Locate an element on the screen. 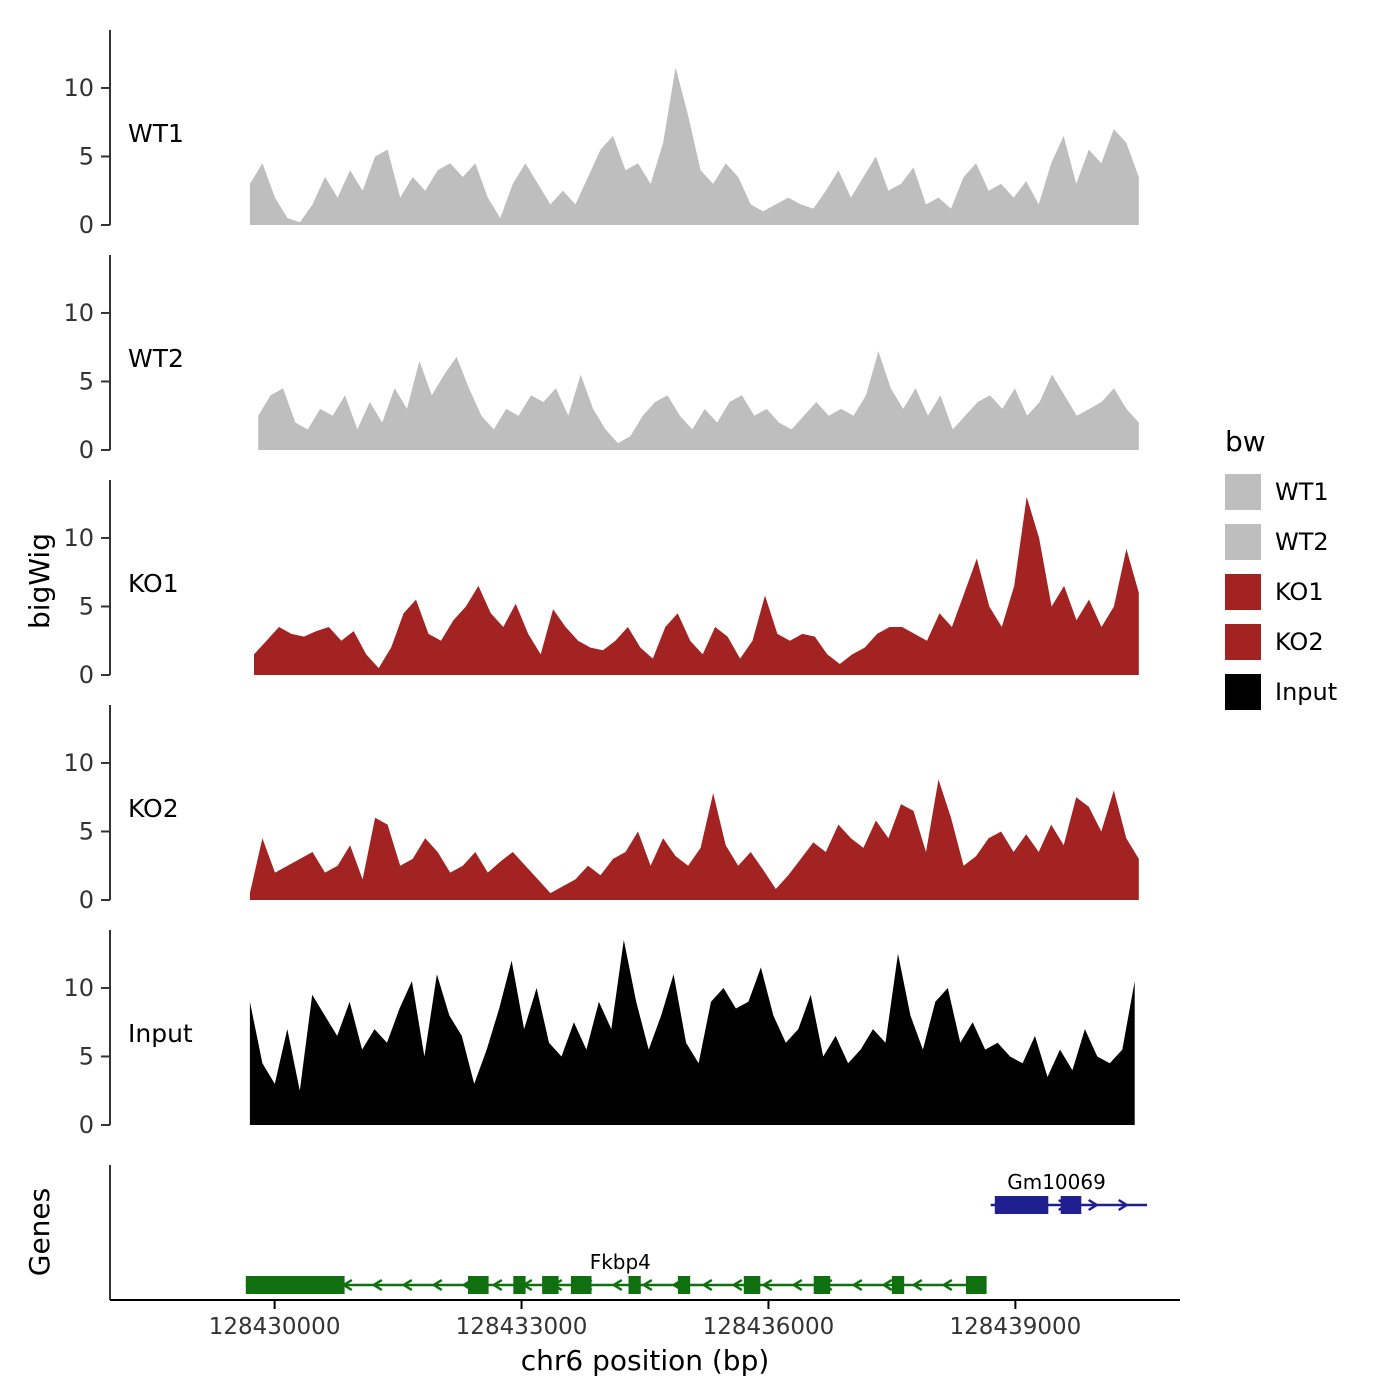 This screenshot has height=1400, width=1400. legend-title: bw is located at coordinates (1245, 441).